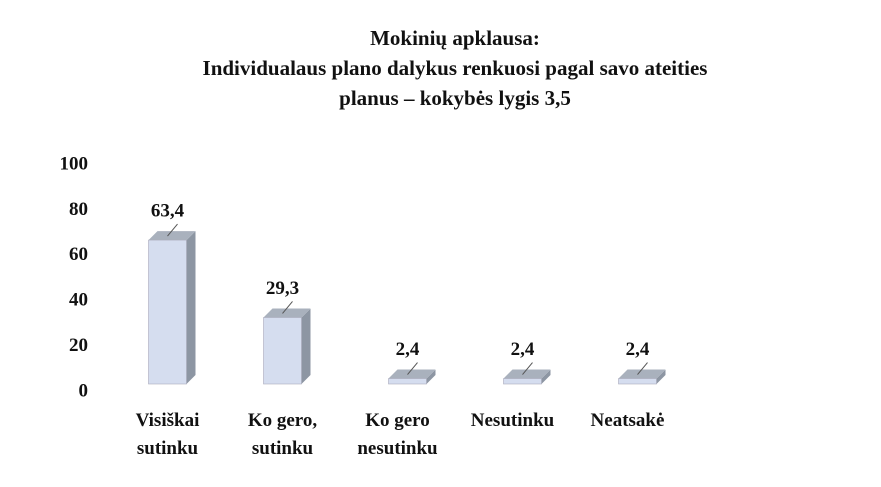  What do you see at coordinates (78, 254) in the screenshot?
I see `y-tick-label: 60` at bounding box center [78, 254].